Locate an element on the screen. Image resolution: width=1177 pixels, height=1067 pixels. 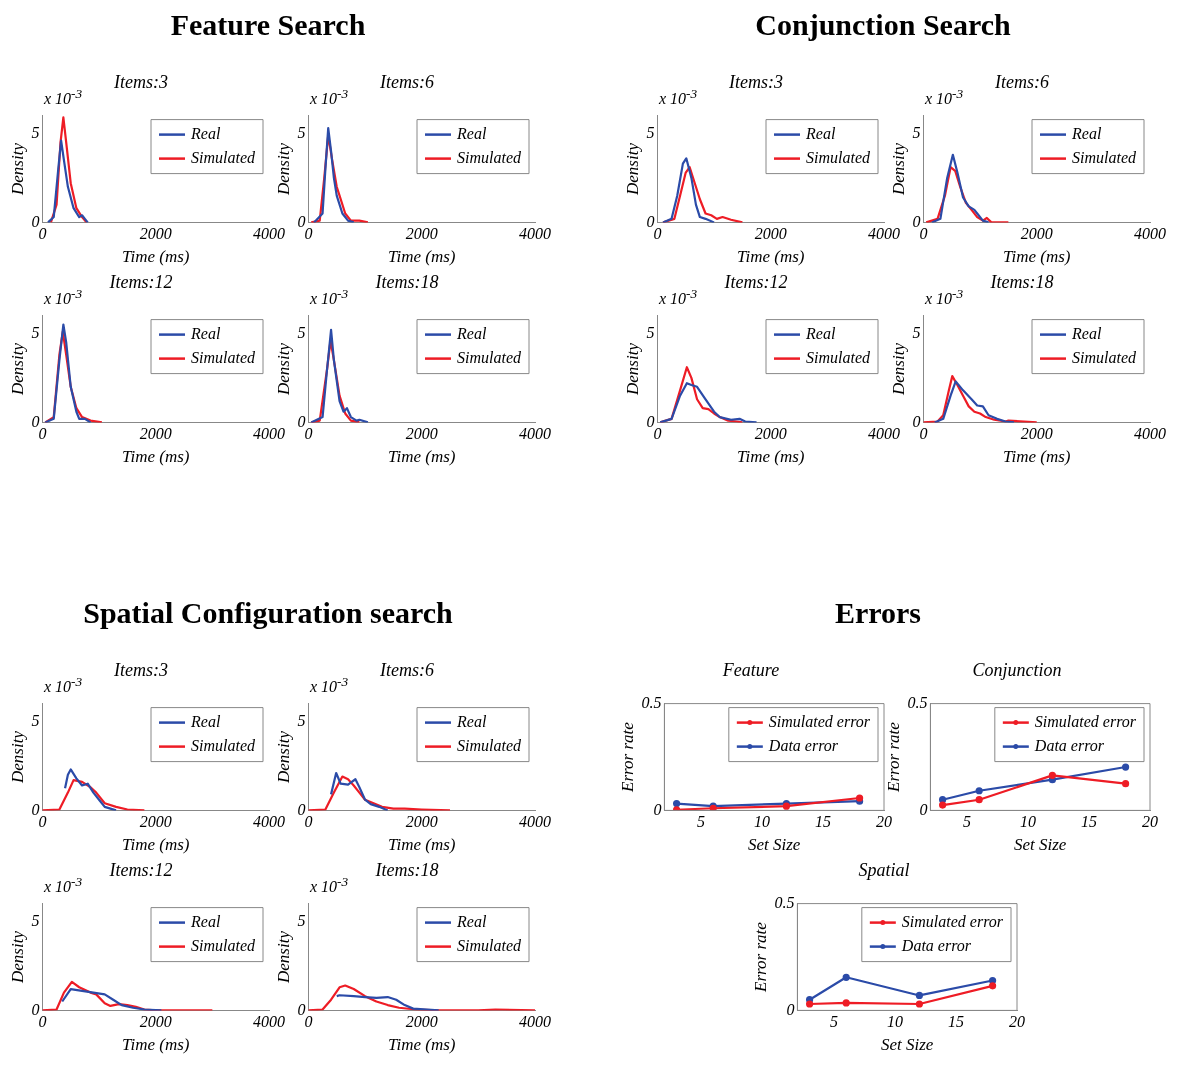
text: Errors is located at coordinates (878, 613).